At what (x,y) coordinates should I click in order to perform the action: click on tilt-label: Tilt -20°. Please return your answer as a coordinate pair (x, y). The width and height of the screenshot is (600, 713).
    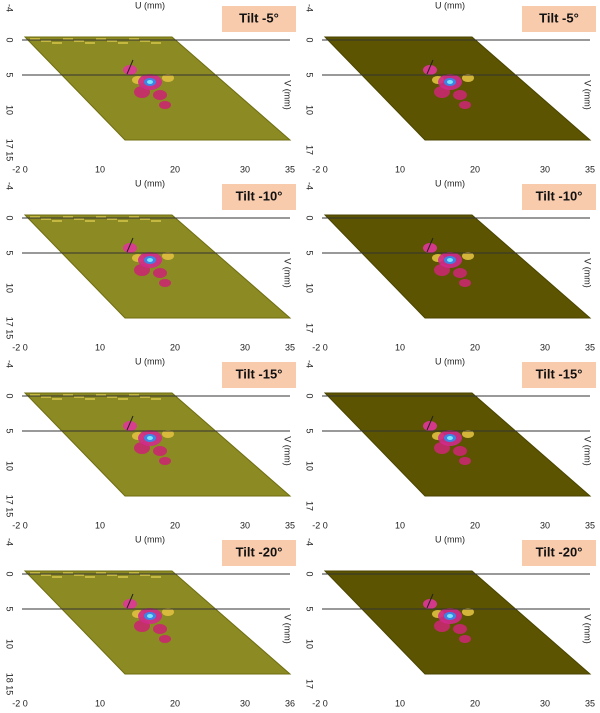
    Looking at the image, I should click on (259, 551).